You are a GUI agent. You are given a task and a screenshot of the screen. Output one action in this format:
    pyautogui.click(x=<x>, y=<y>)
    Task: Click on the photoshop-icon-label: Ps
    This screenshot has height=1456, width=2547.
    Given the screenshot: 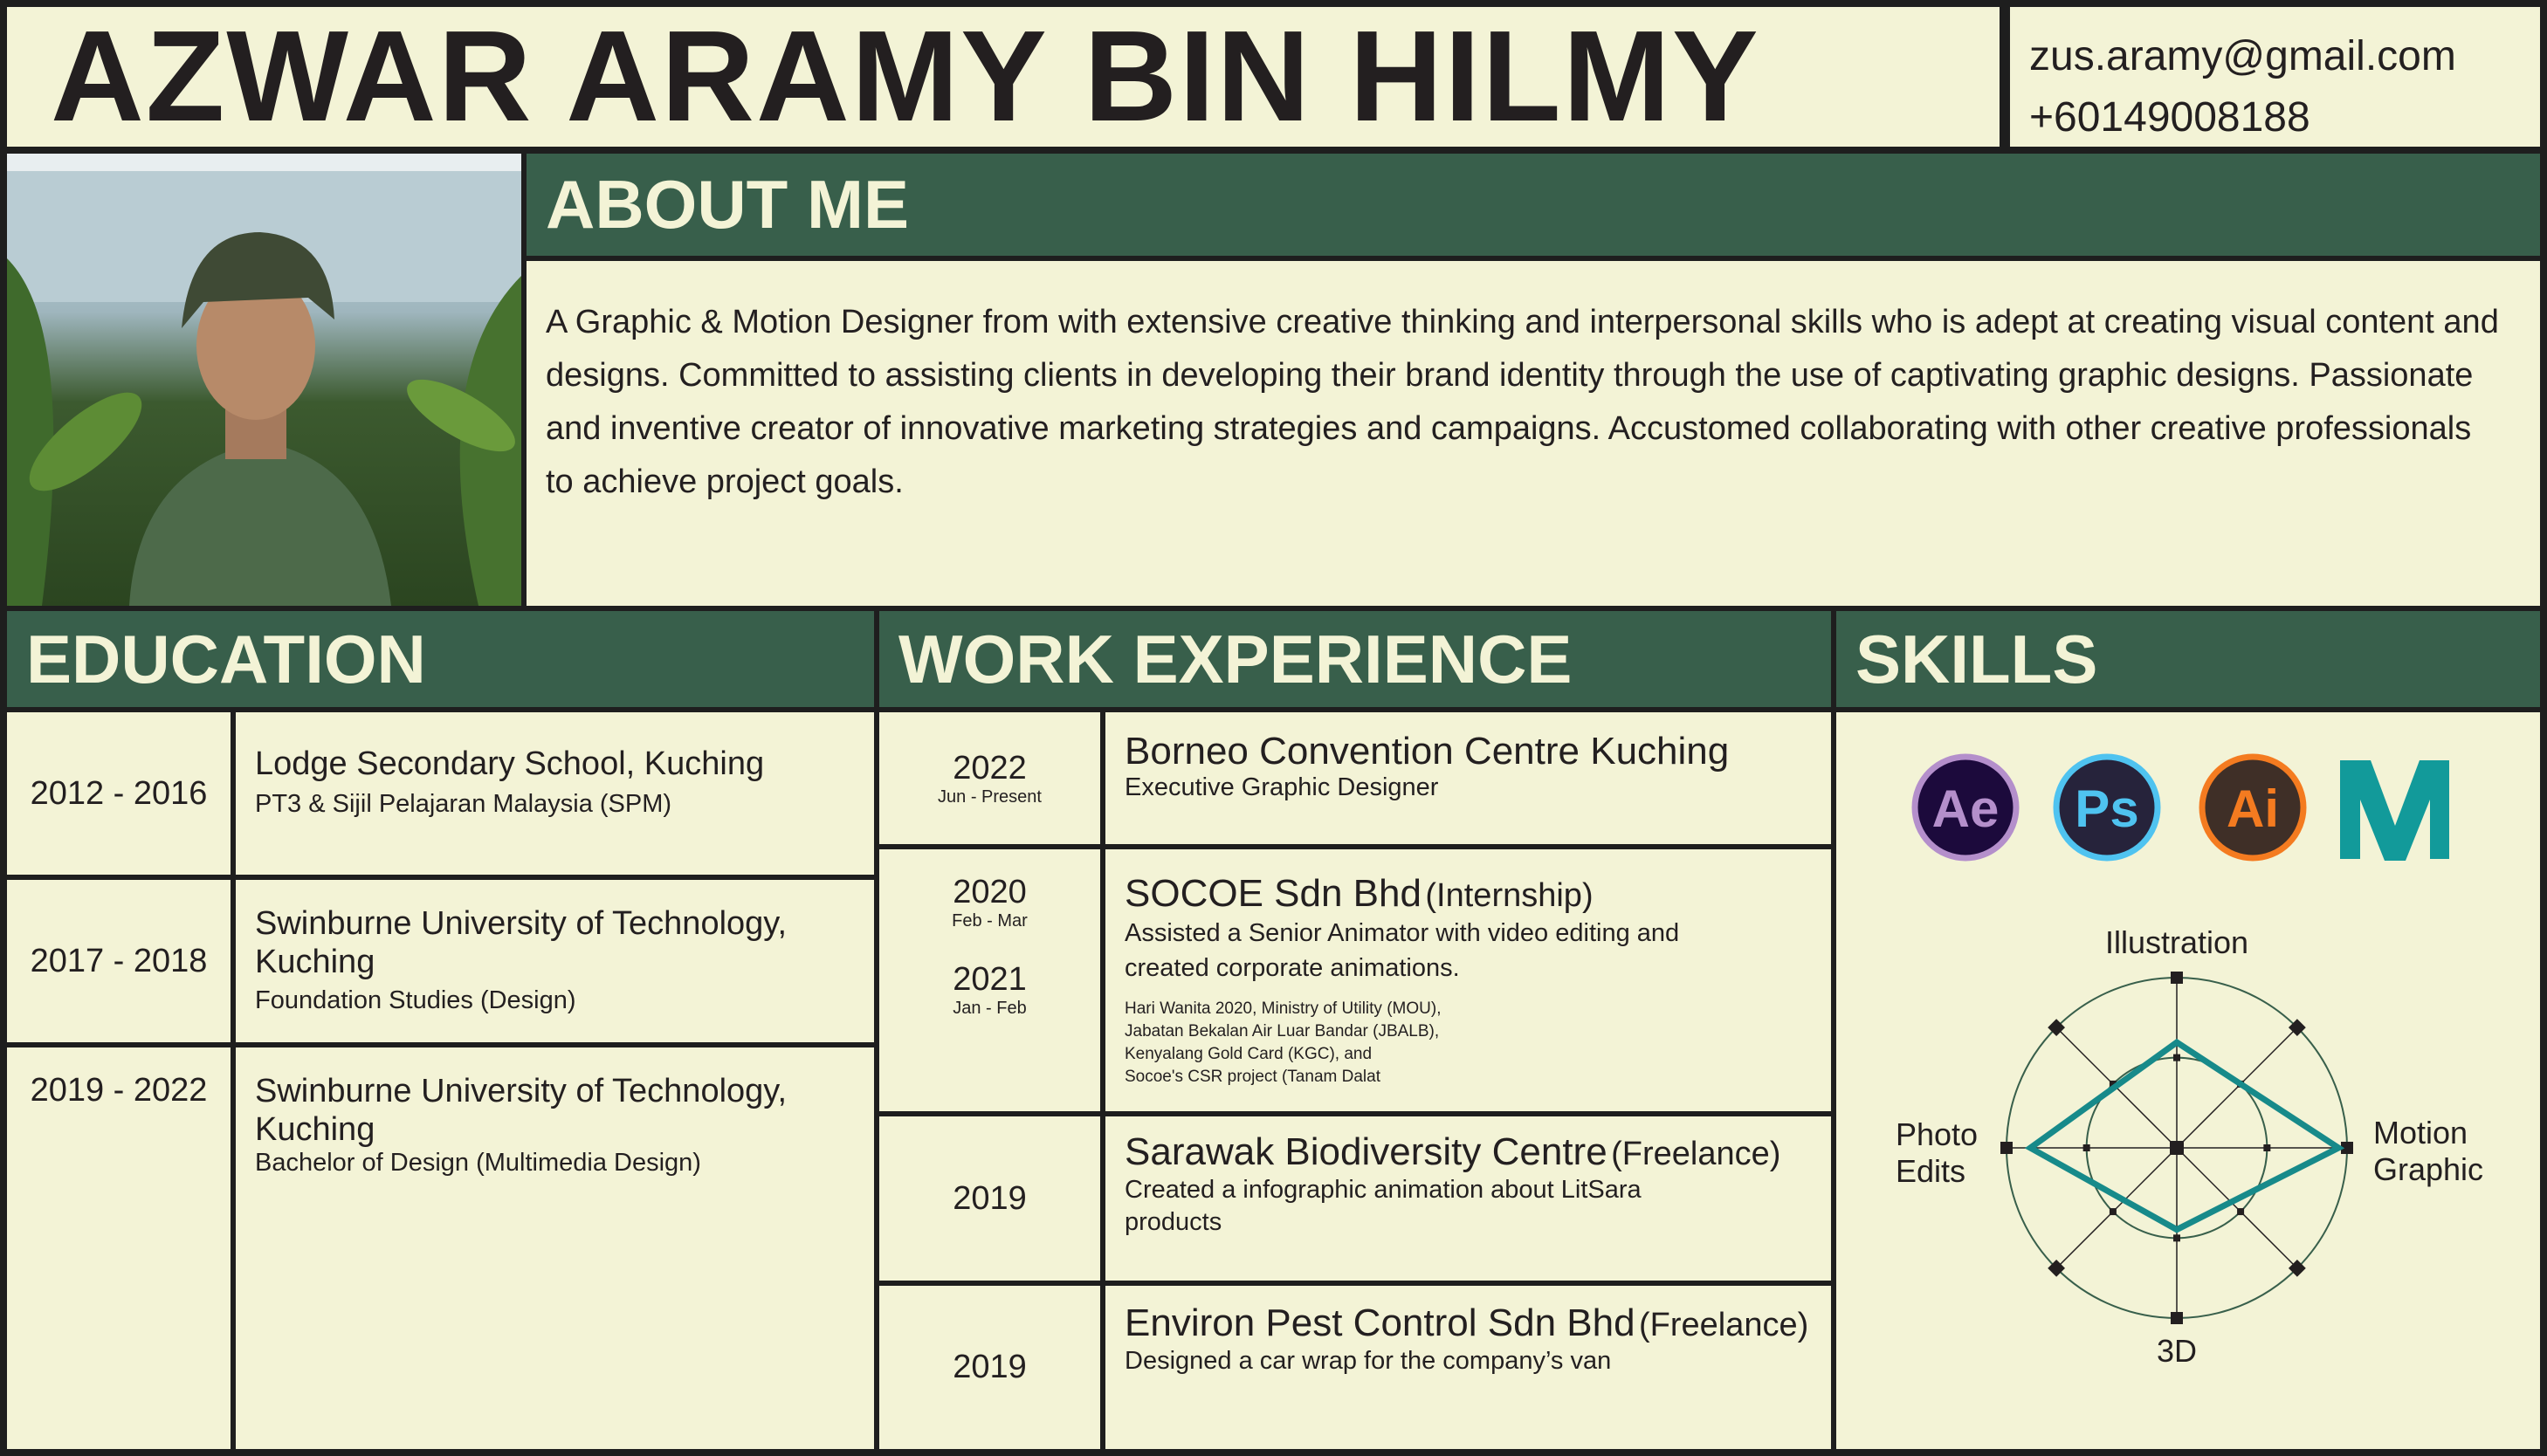 What is the action you would take?
    pyautogui.click(x=2106, y=809)
    